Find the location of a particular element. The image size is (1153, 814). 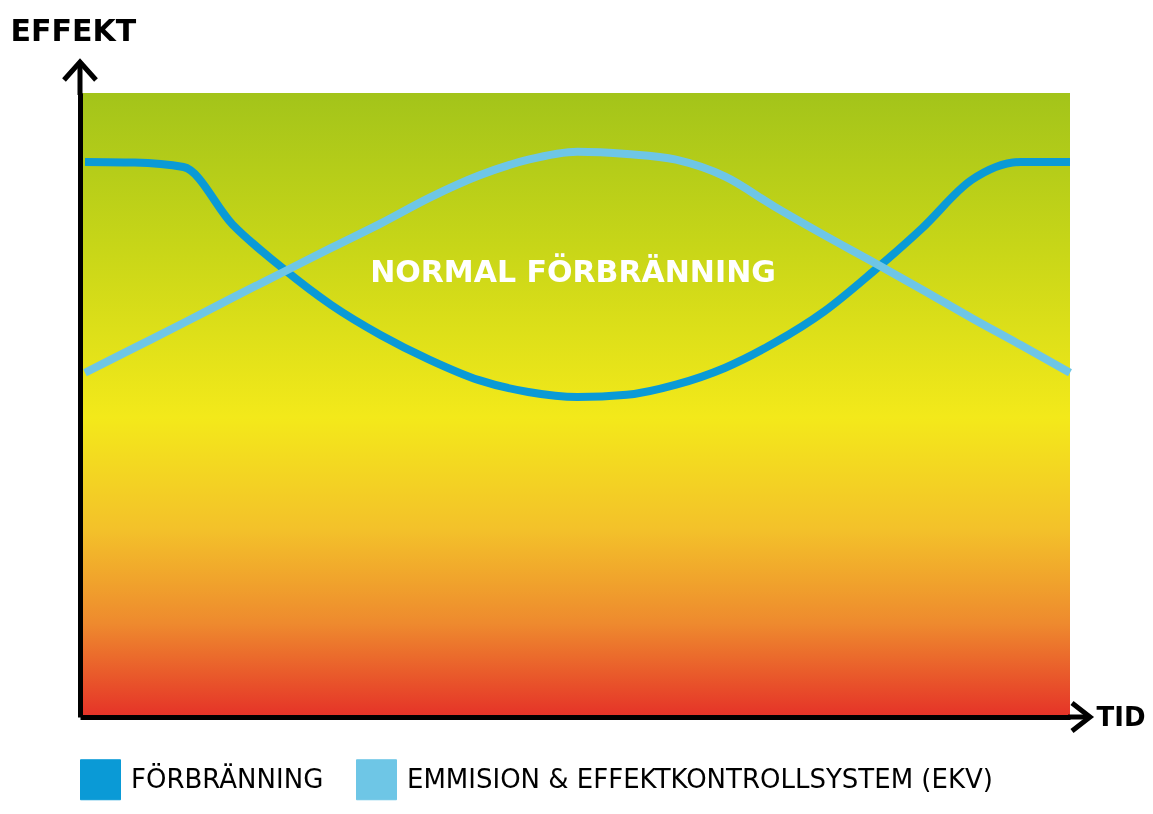

y-axis-title: EFFEKT is located at coordinates (73, 30).